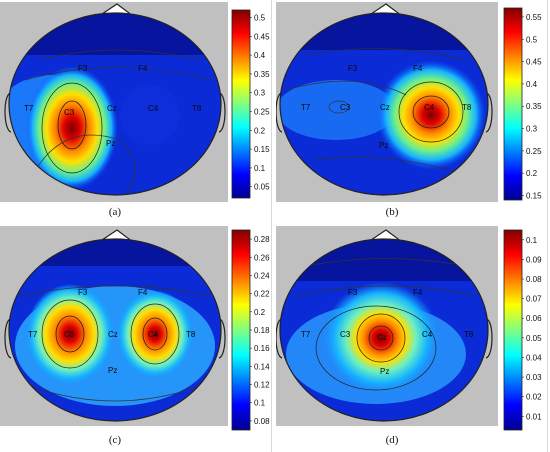 Image resolution: width=550 pixels, height=452 pixels. Describe the element at coordinates (534, 259) in the screenshot. I see `colorbar-tick-label: 0.09` at that location.